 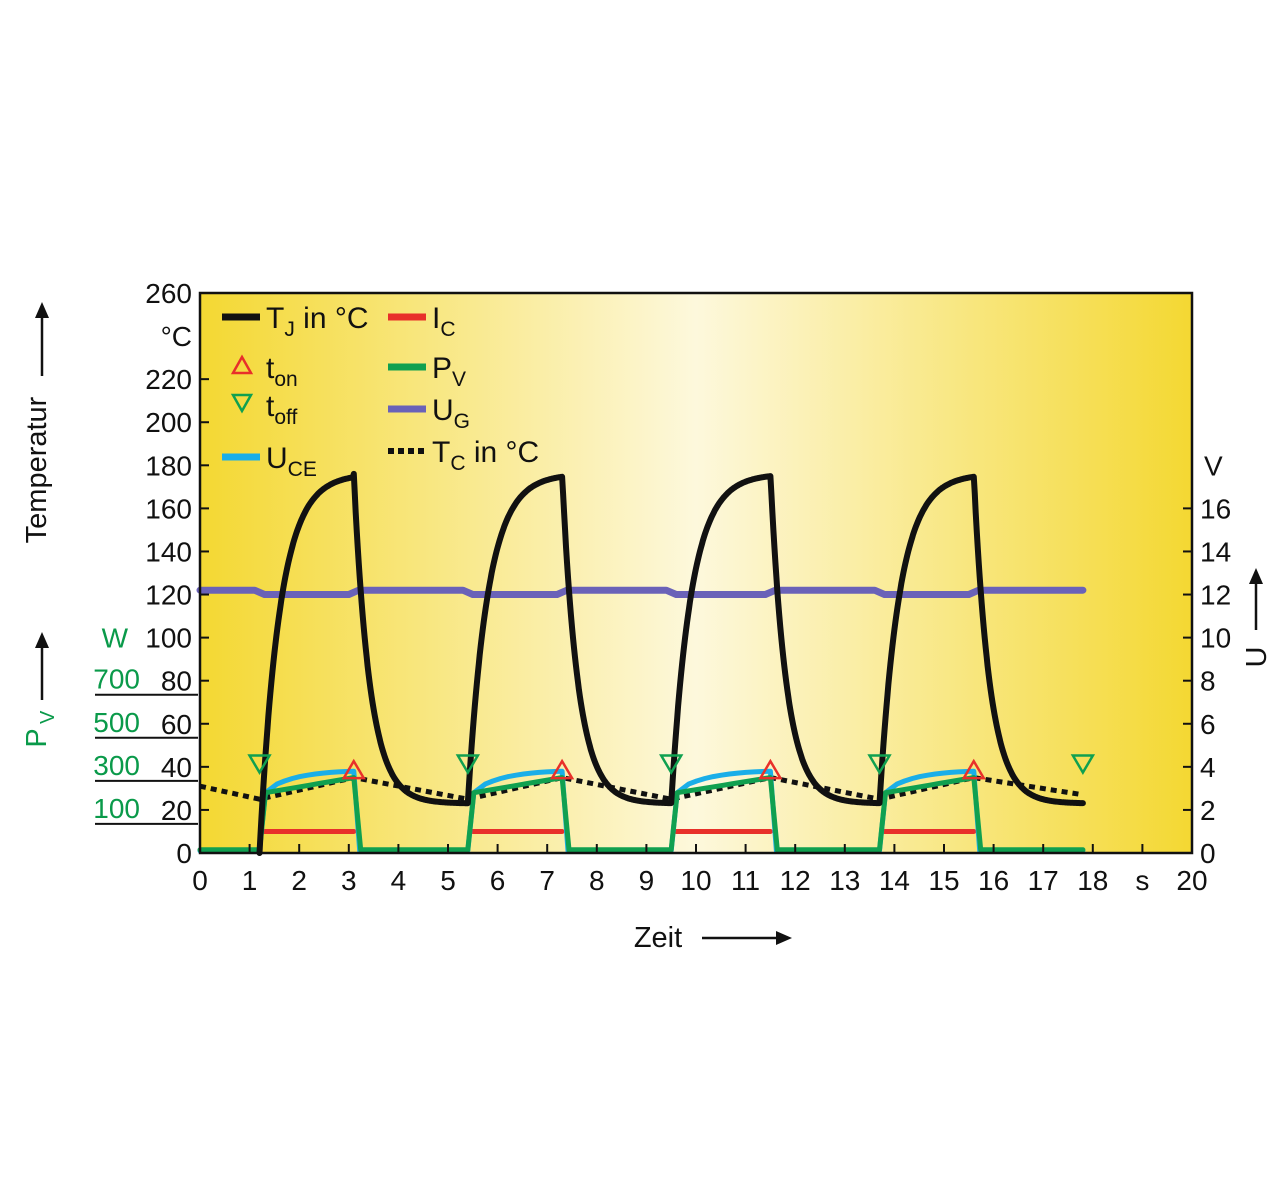 I want to click on y-left-tick-label: 40, so click(x=176, y=767).